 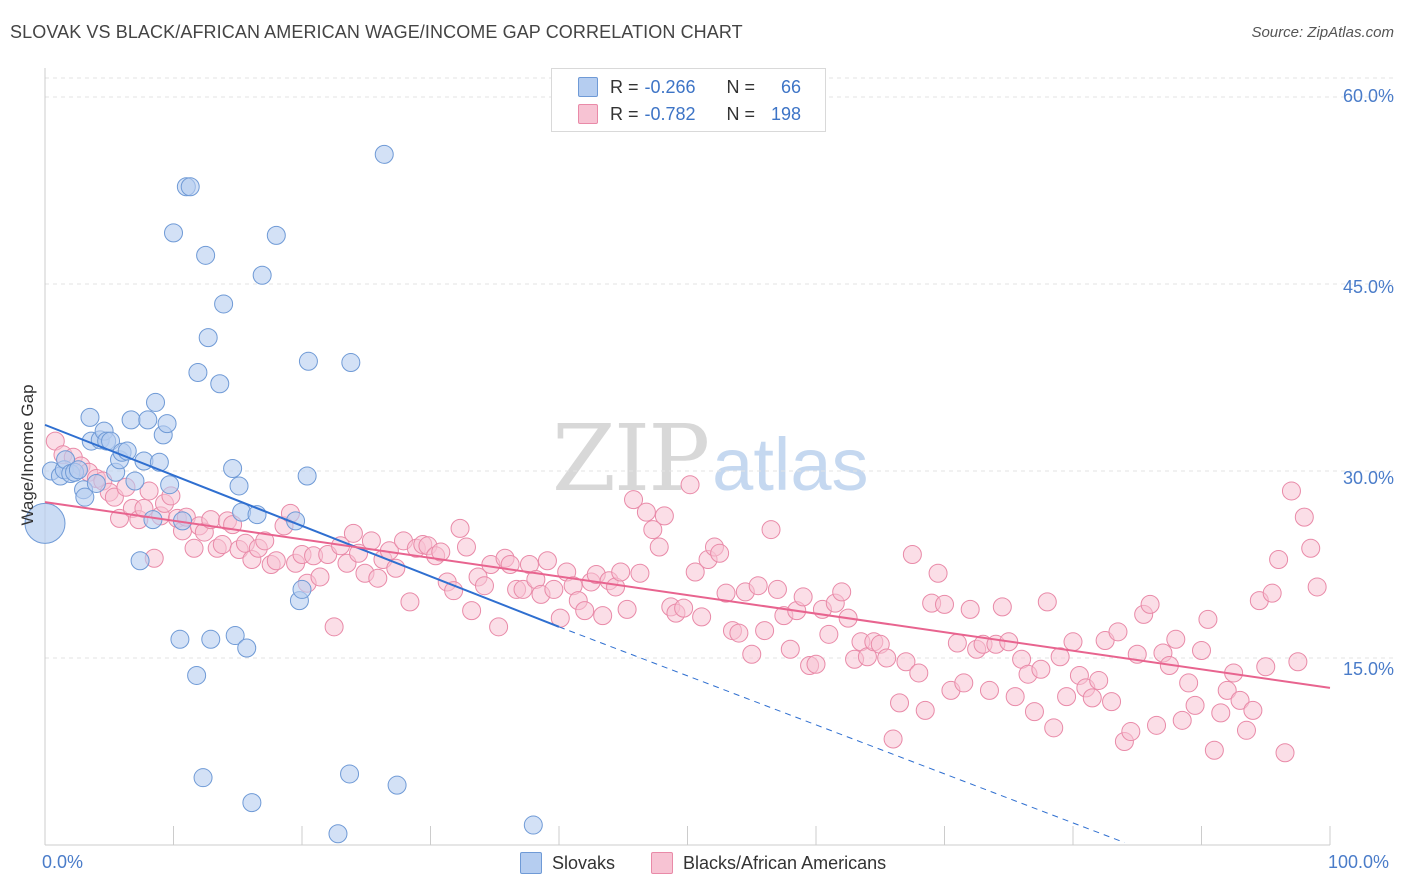 I want to click on legend-item-blacks: Blacks/African Americans, so click(x=768, y=863).